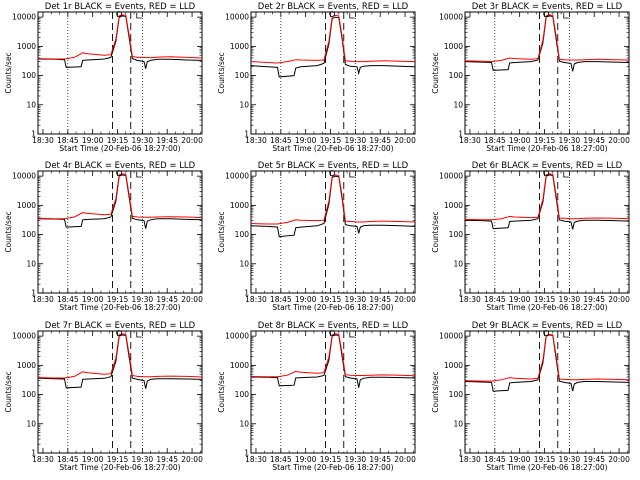 The width and height of the screenshot is (640, 480). I want to click on chart-title: Det 2r BLACK = Events, RED = LLD, so click(333, 7).